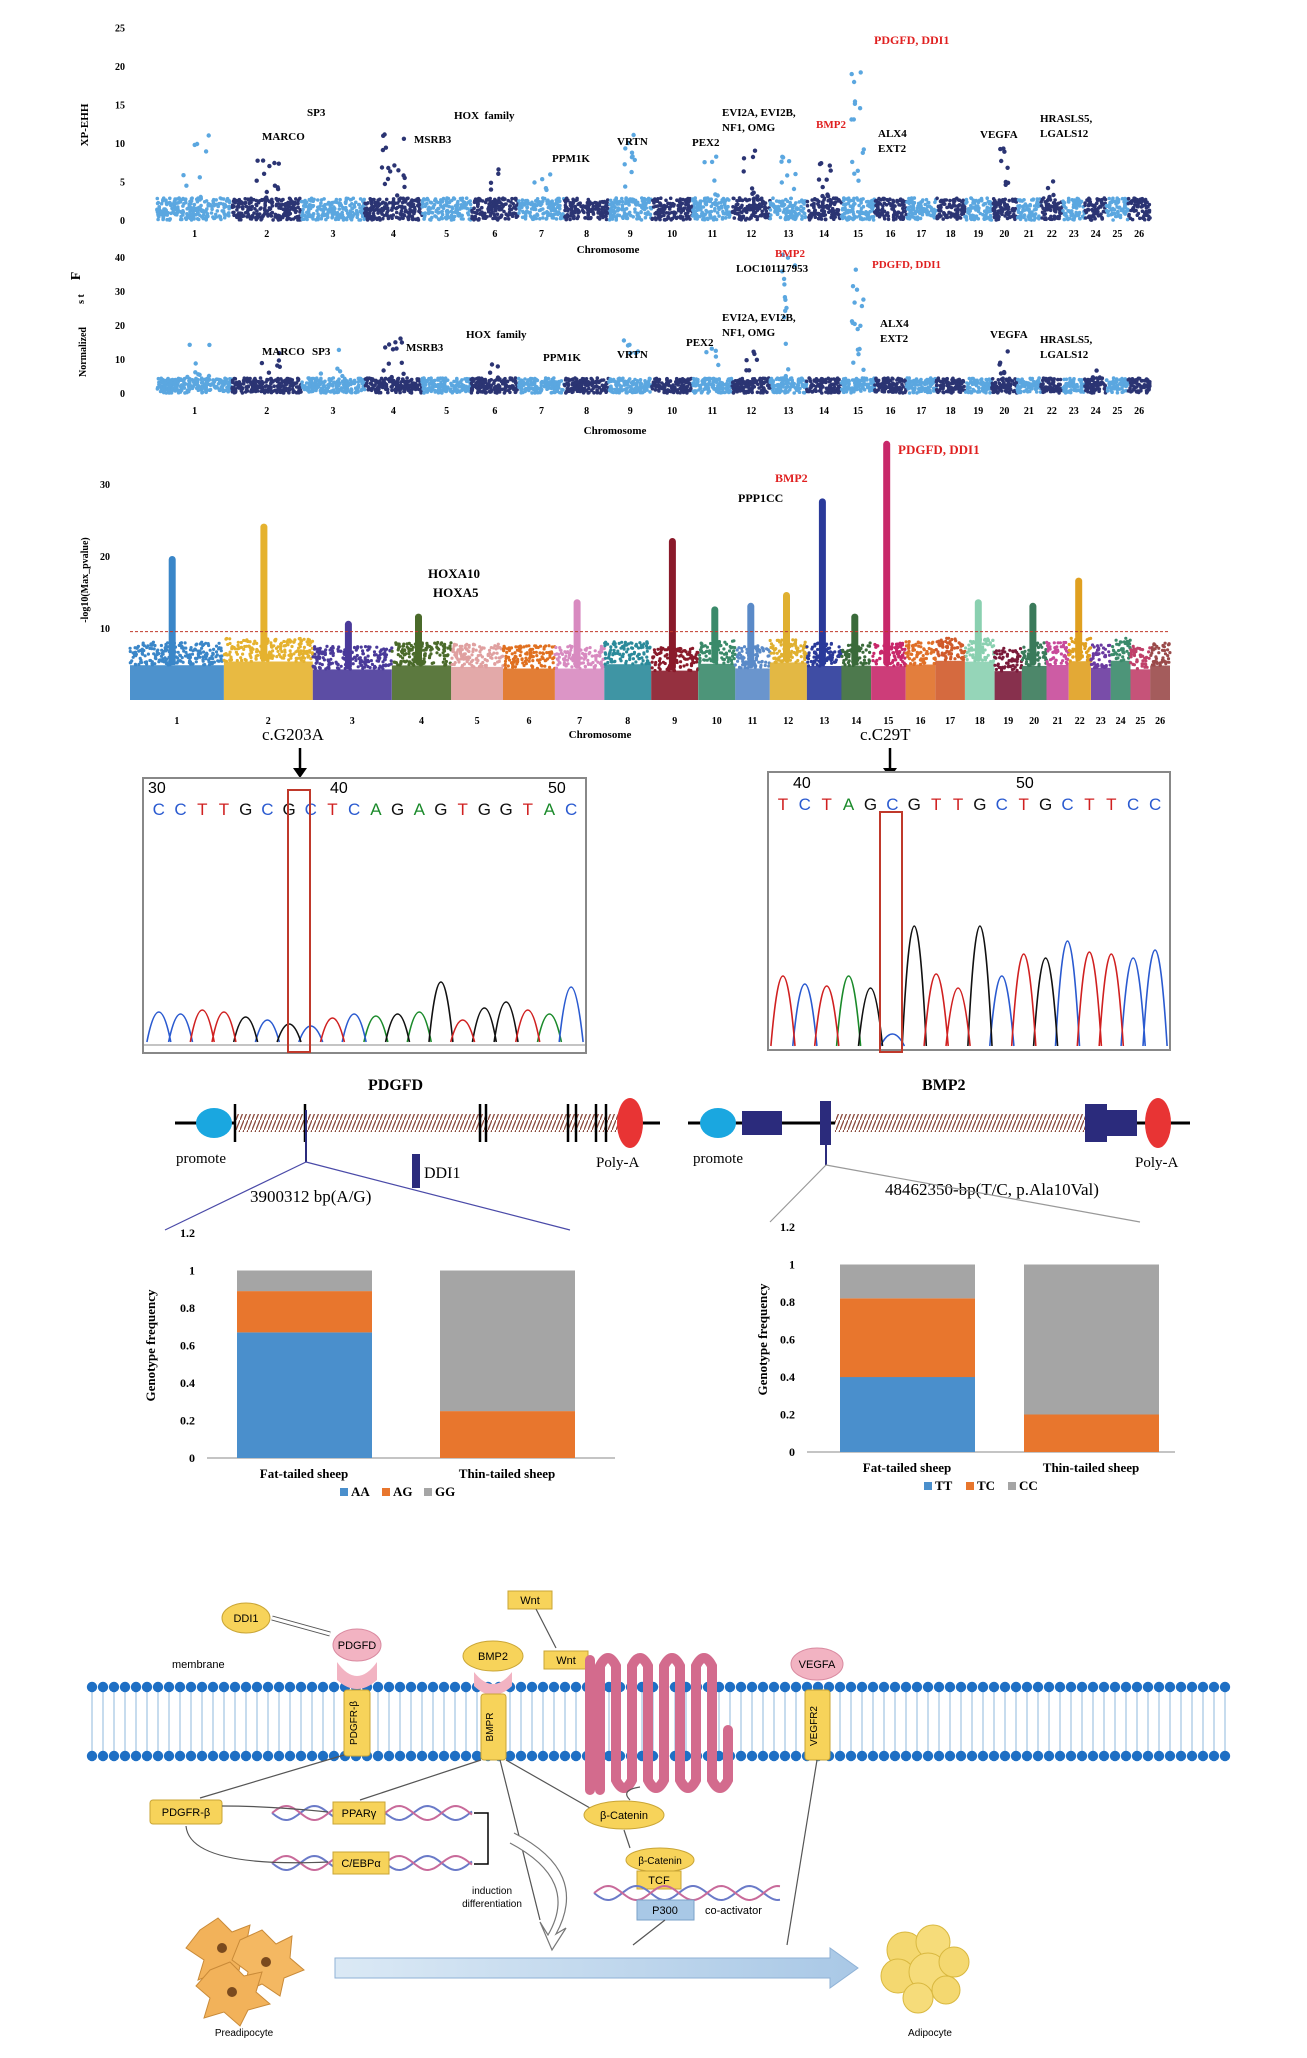 This screenshot has height=2058, width=1307. Describe the element at coordinates (999, 135) in the screenshot. I see `gene-label-vegfa-a: VEGFA` at that location.